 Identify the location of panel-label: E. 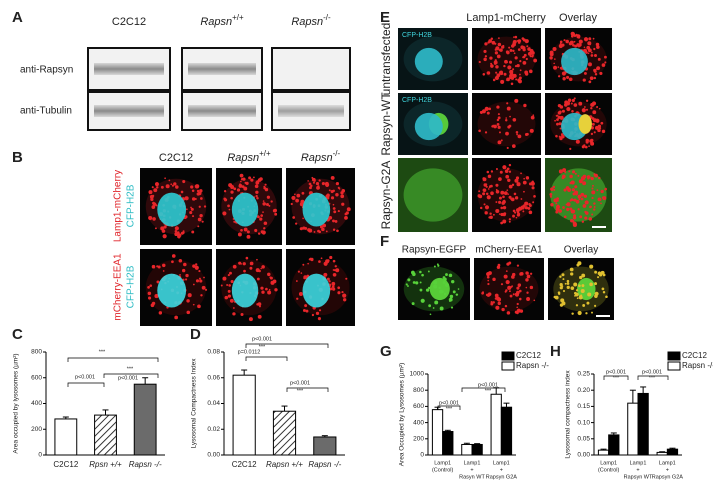
(385, 17).